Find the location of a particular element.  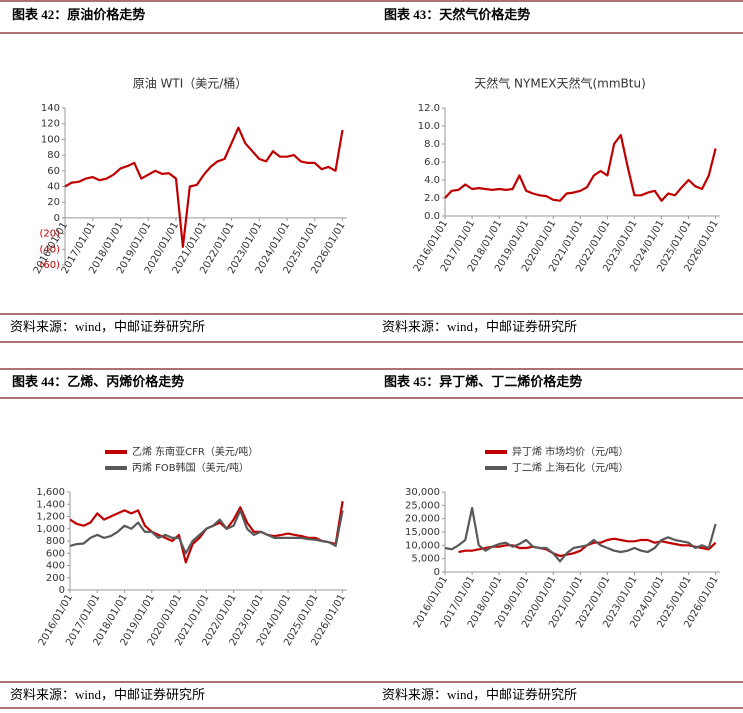

y-tick-label: (20) is located at coordinates (49, 234).